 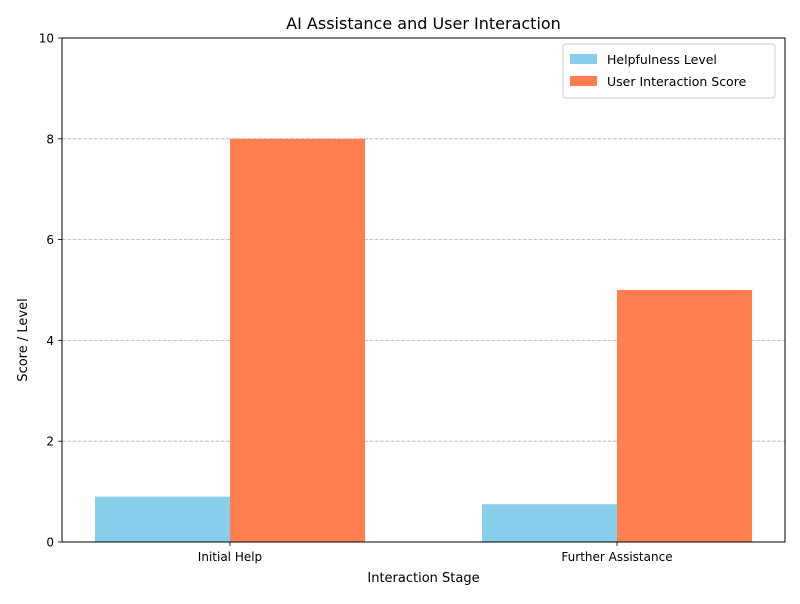 I want to click on legend-box, so click(x=669, y=71).